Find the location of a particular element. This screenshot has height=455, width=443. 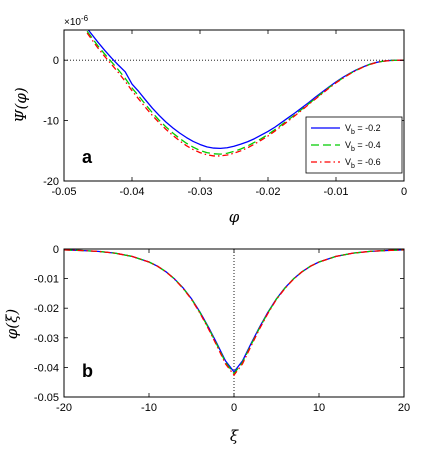

x-tick-label: 10 is located at coordinates (319, 408).